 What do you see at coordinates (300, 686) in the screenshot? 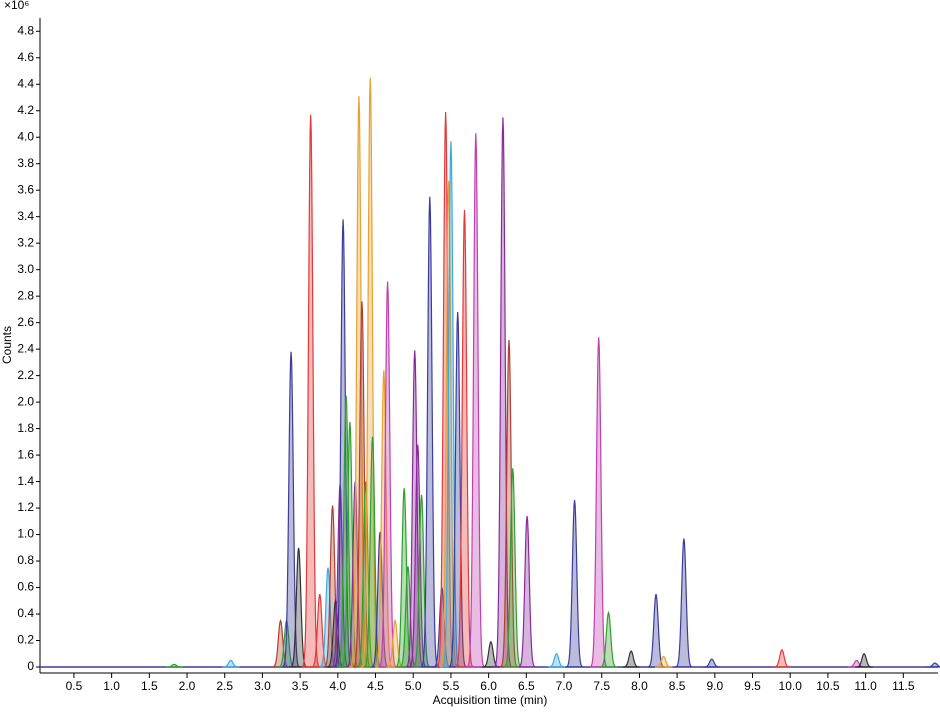
I see `x-tick-label: 3.5` at bounding box center [300, 686].